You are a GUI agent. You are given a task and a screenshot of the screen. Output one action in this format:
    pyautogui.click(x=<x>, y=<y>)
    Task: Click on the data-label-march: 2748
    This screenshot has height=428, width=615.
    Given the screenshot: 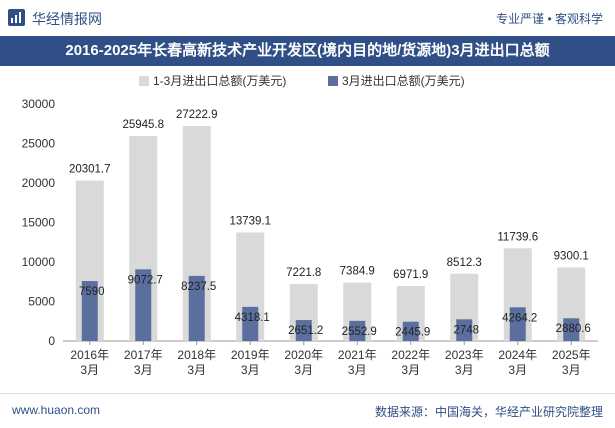 What is the action you would take?
    pyautogui.click(x=466, y=330)
    